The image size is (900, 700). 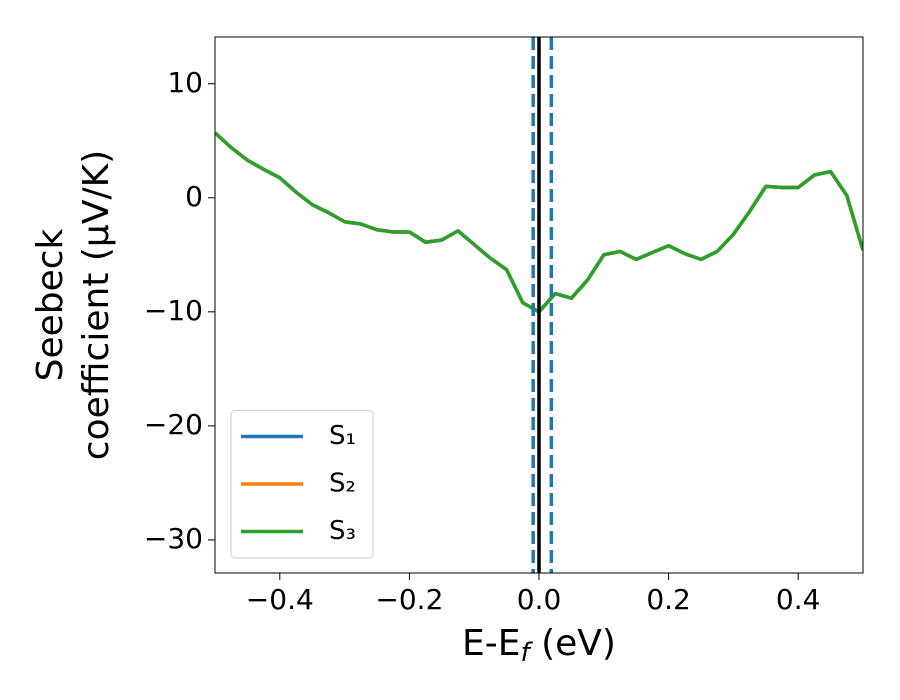 What do you see at coordinates (173, 310) in the screenshot?
I see `y-tick-label: −10` at bounding box center [173, 310].